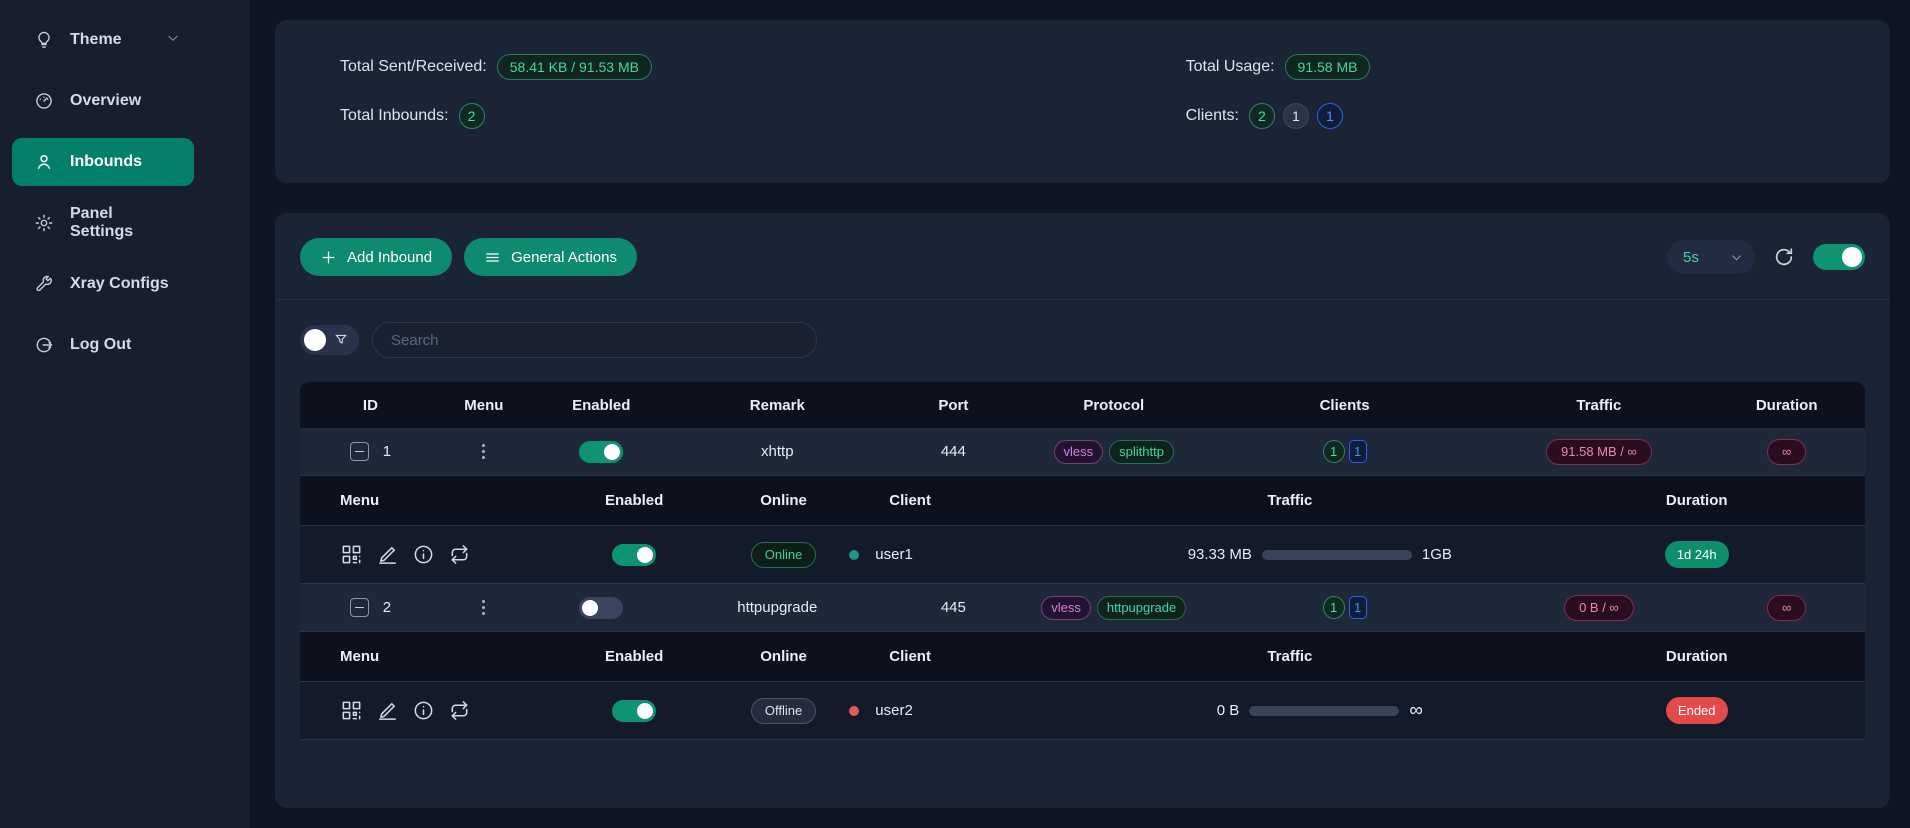 The height and width of the screenshot is (828, 1910). What do you see at coordinates (103, 101) in the screenshot?
I see `sidebar-item-overview: Overview` at bounding box center [103, 101].